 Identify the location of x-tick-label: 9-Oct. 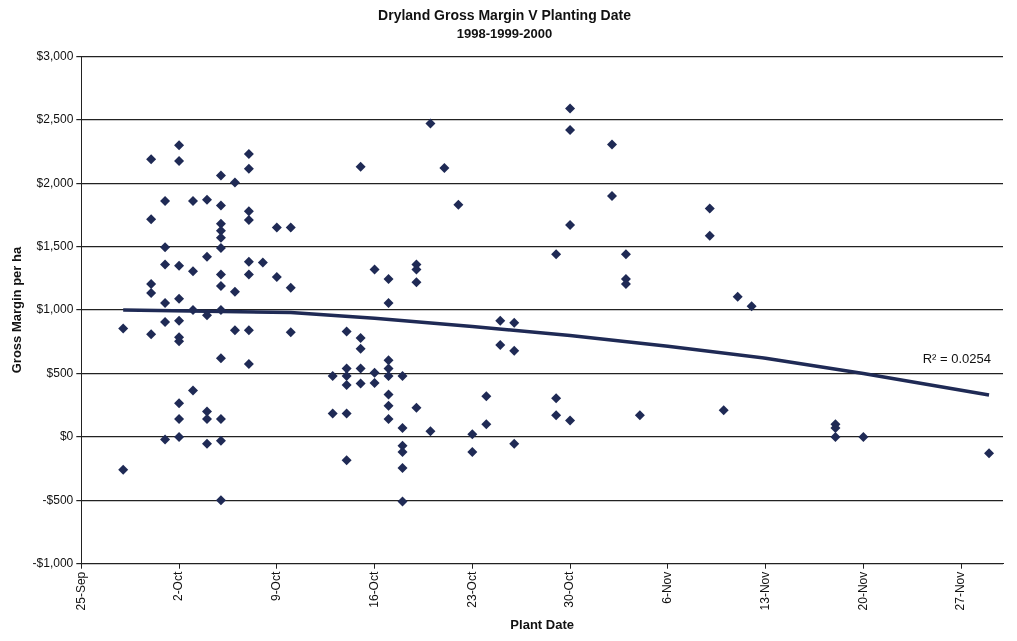
(276, 586).